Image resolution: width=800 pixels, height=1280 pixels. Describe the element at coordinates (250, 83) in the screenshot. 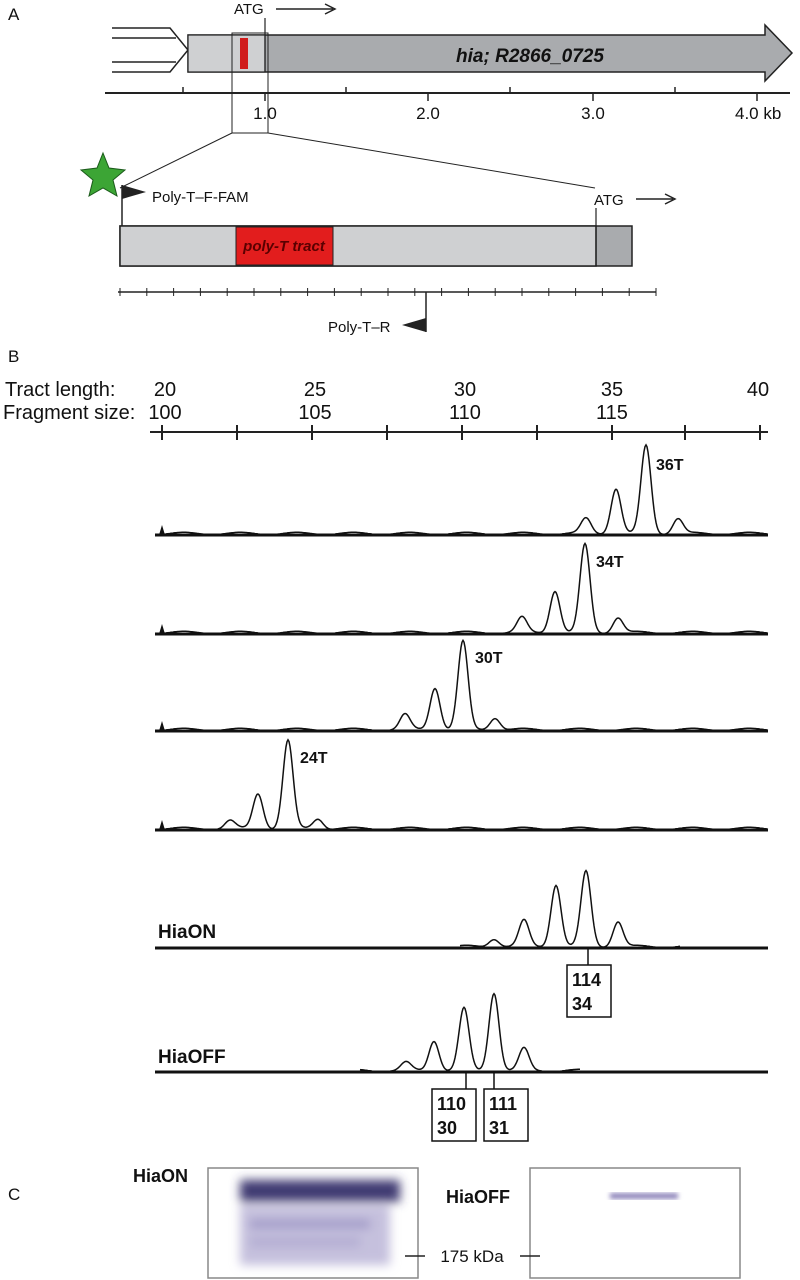

I see `zoom-box` at that location.